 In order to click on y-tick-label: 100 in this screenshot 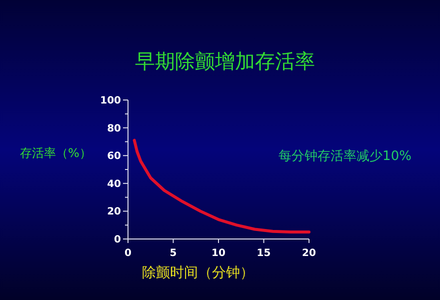, I will do `click(111, 101)`.